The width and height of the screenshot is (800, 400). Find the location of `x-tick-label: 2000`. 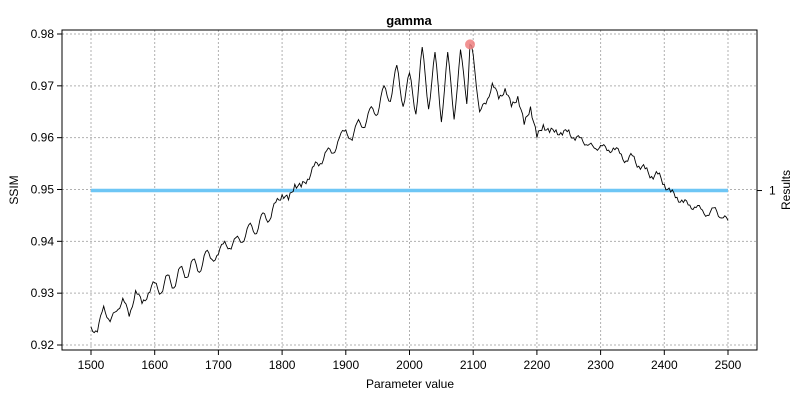

x-tick-label: 2000 is located at coordinates (409, 365).